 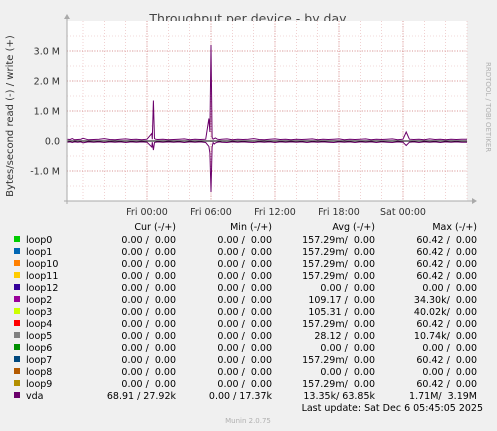 I want to click on legend-value-avg: 13.35k/ 63.85k, so click(x=339, y=396).